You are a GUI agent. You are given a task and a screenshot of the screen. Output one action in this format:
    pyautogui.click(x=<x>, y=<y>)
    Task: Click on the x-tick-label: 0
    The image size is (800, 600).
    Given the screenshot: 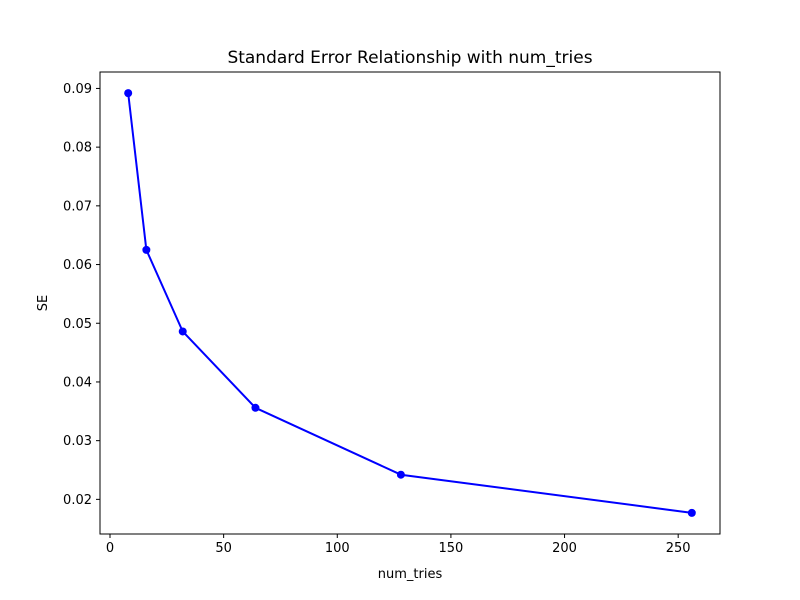 What is the action you would take?
    pyautogui.click(x=110, y=548)
    